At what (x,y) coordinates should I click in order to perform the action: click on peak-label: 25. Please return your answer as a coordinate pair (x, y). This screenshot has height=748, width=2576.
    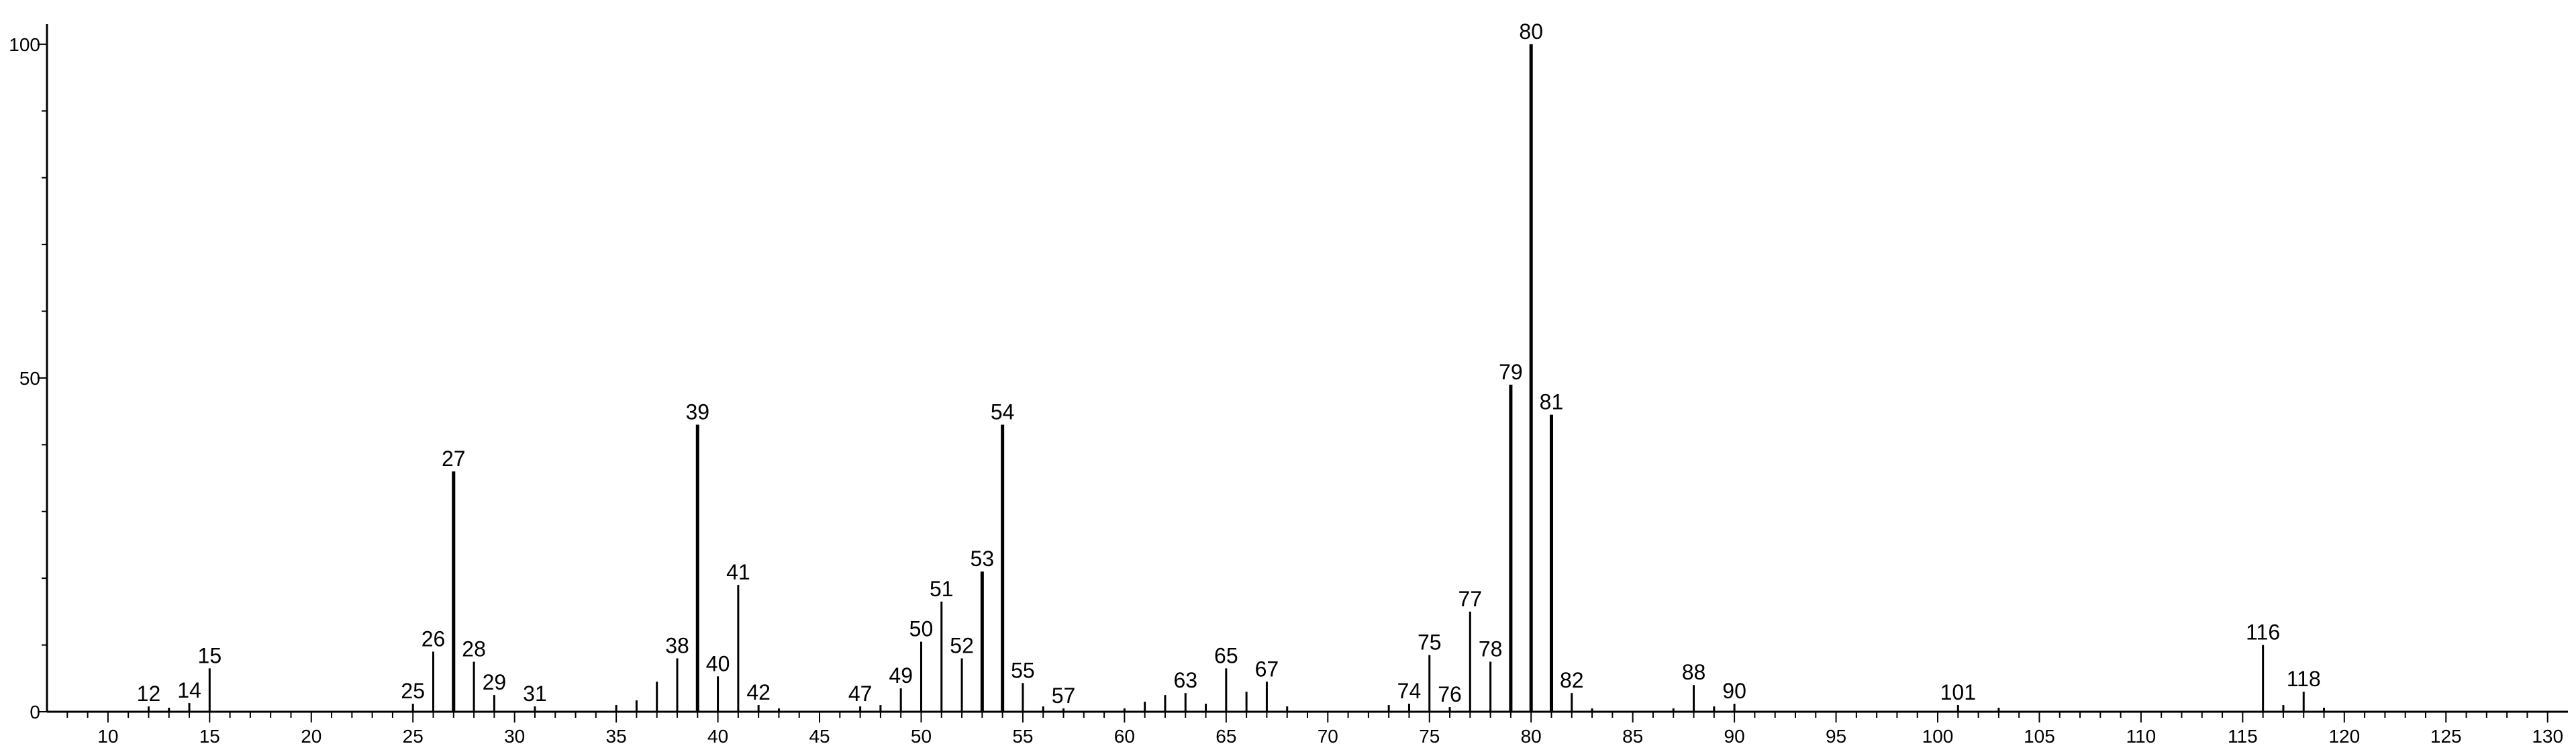
    Looking at the image, I should click on (413, 691).